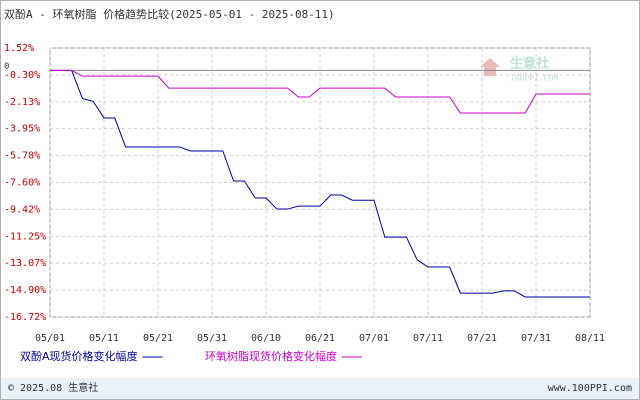 This screenshot has width=640, height=400. I want to click on watermark-logo, so click(490, 67).